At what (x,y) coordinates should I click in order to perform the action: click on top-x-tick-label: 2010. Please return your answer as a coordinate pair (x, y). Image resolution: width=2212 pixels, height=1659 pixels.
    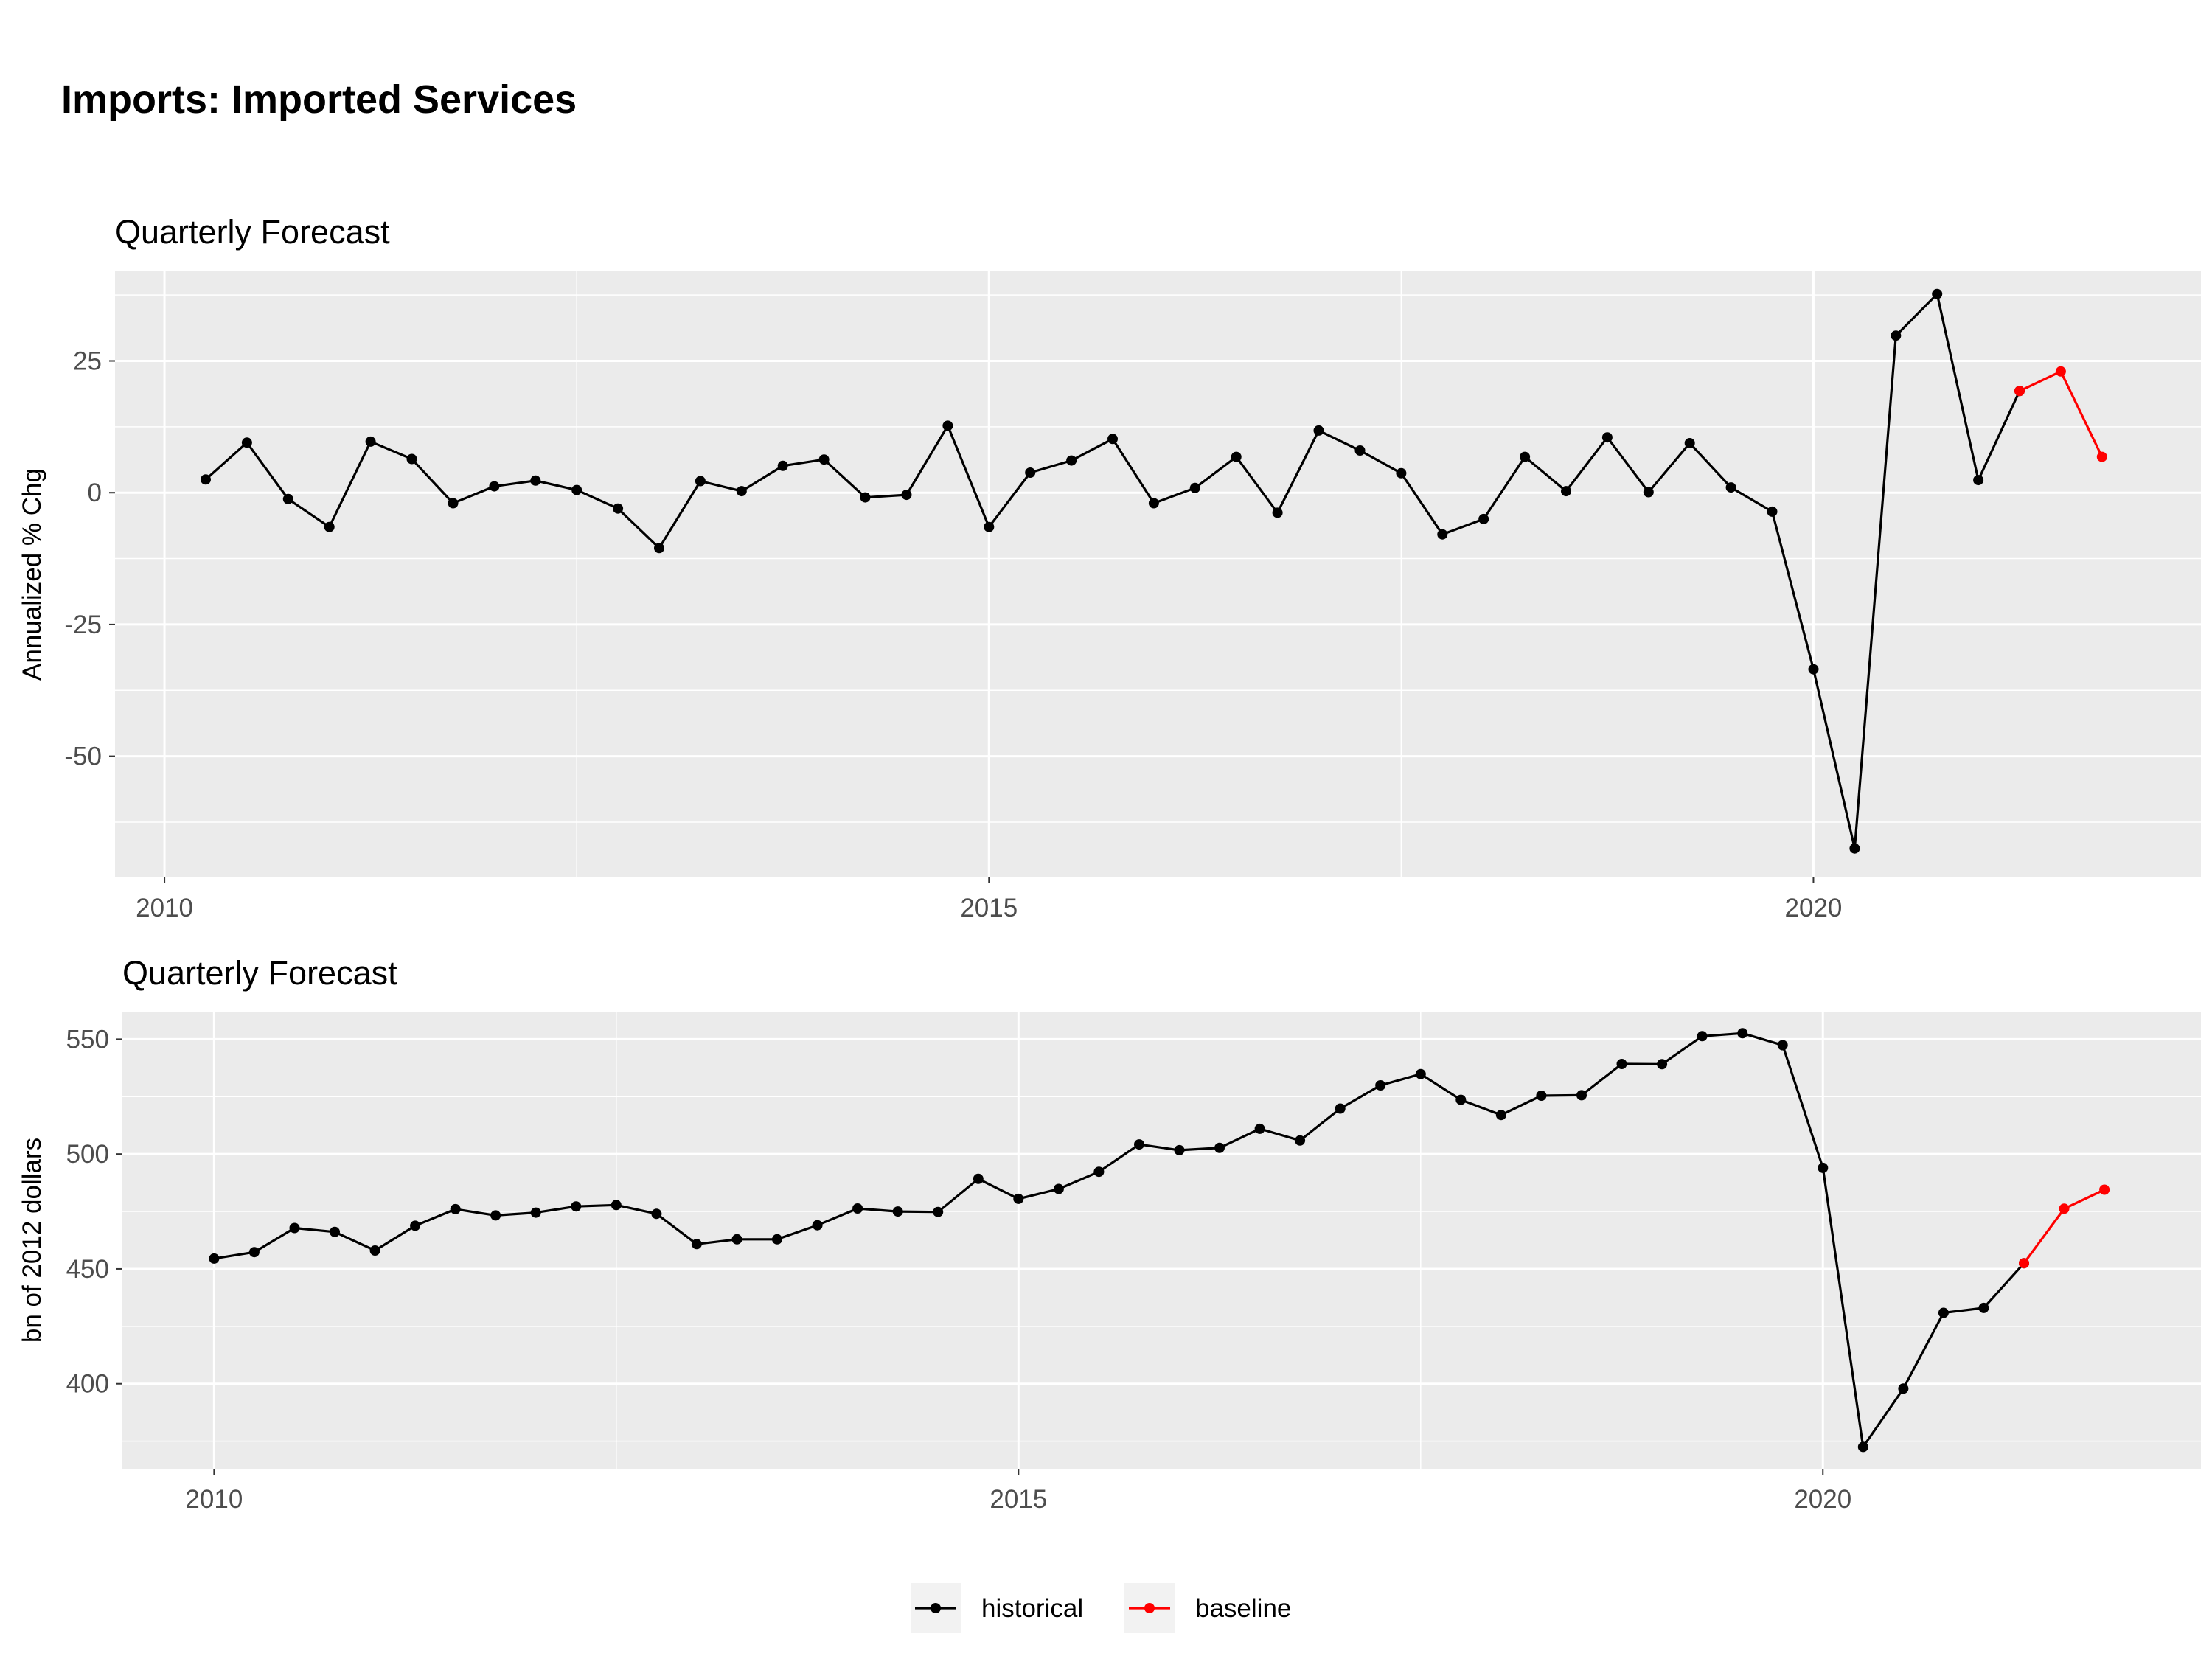
    Looking at the image, I should click on (164, 908).